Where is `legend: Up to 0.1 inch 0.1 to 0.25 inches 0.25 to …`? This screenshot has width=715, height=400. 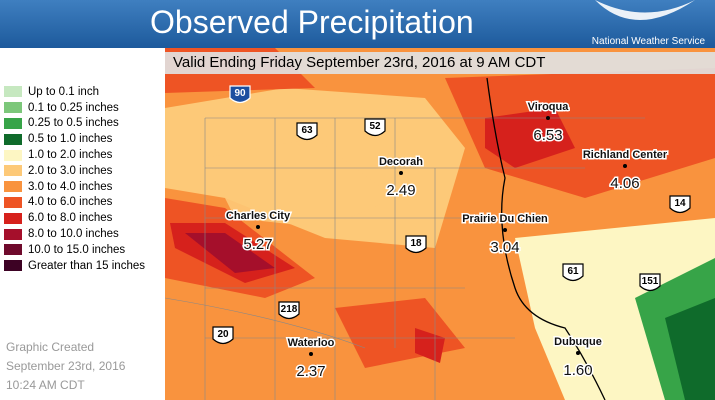 legend: Up to 0.1 inch 0.1 to 0.25 inches 0.25 to … is located at coordinates (74, 179).